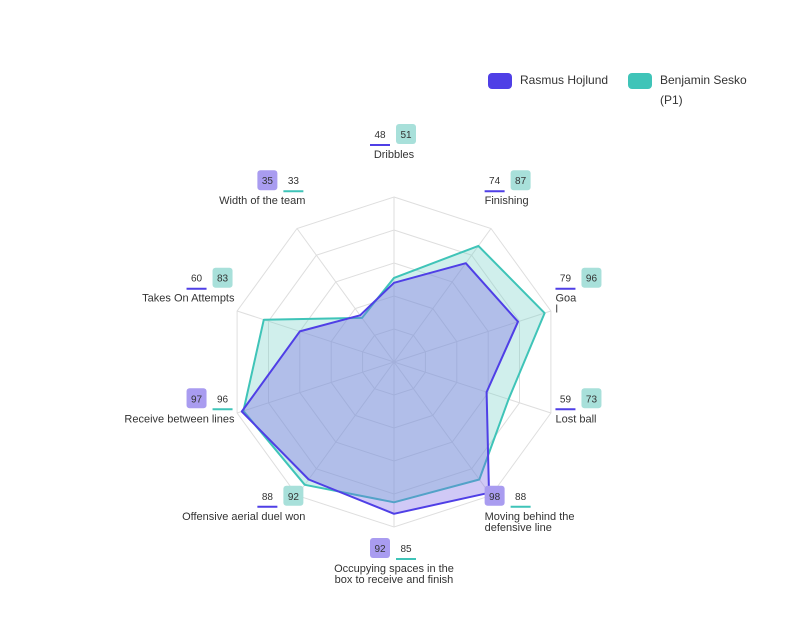  Describe the element at coordinates (179, 419) in the screenshot. I see `metric-label: Receive between lines` at that location.